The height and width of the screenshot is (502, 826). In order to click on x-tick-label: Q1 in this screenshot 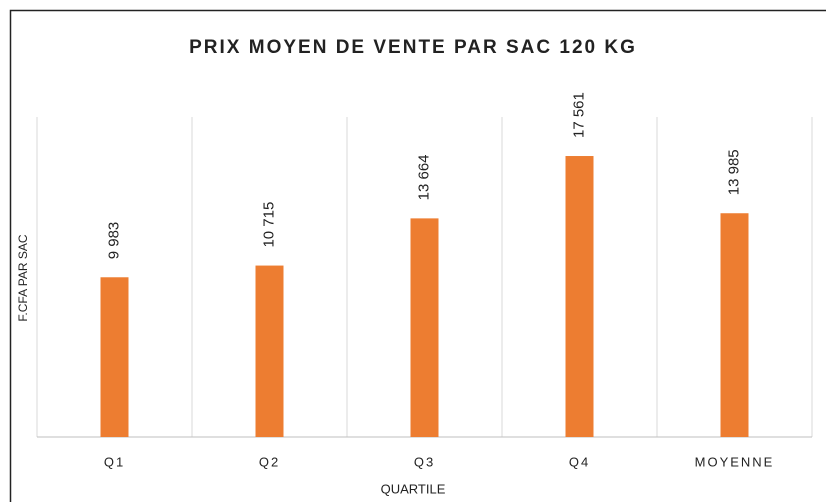, I will do `click(114, 461)`.